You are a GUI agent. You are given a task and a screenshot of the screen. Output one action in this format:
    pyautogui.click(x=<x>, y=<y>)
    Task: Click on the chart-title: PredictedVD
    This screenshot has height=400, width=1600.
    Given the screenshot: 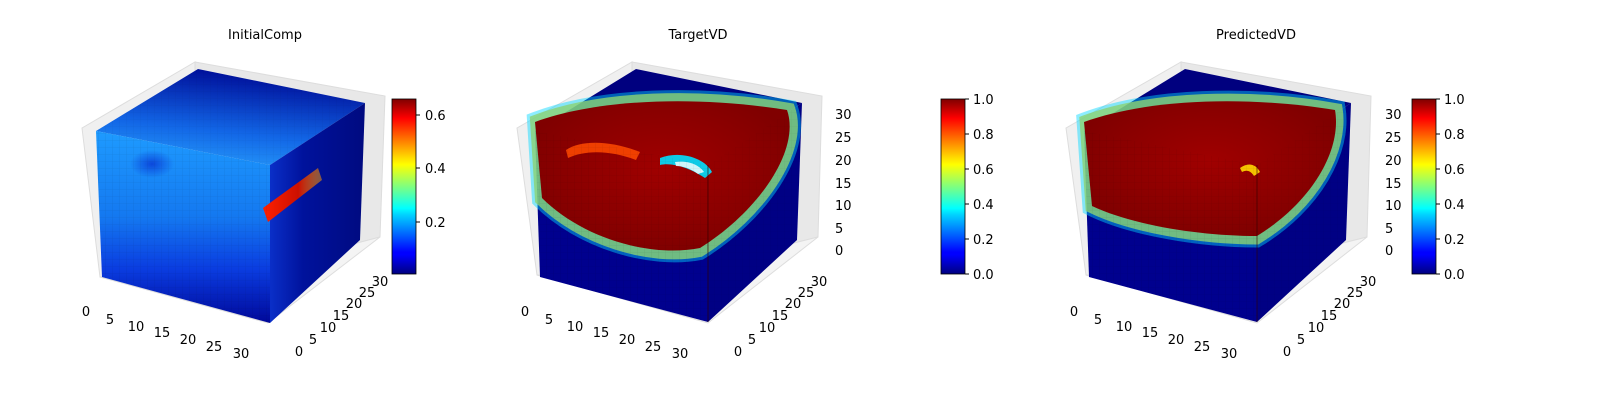 What is the action you would take?
    pyautogui.click(x=1256, y=35)
    